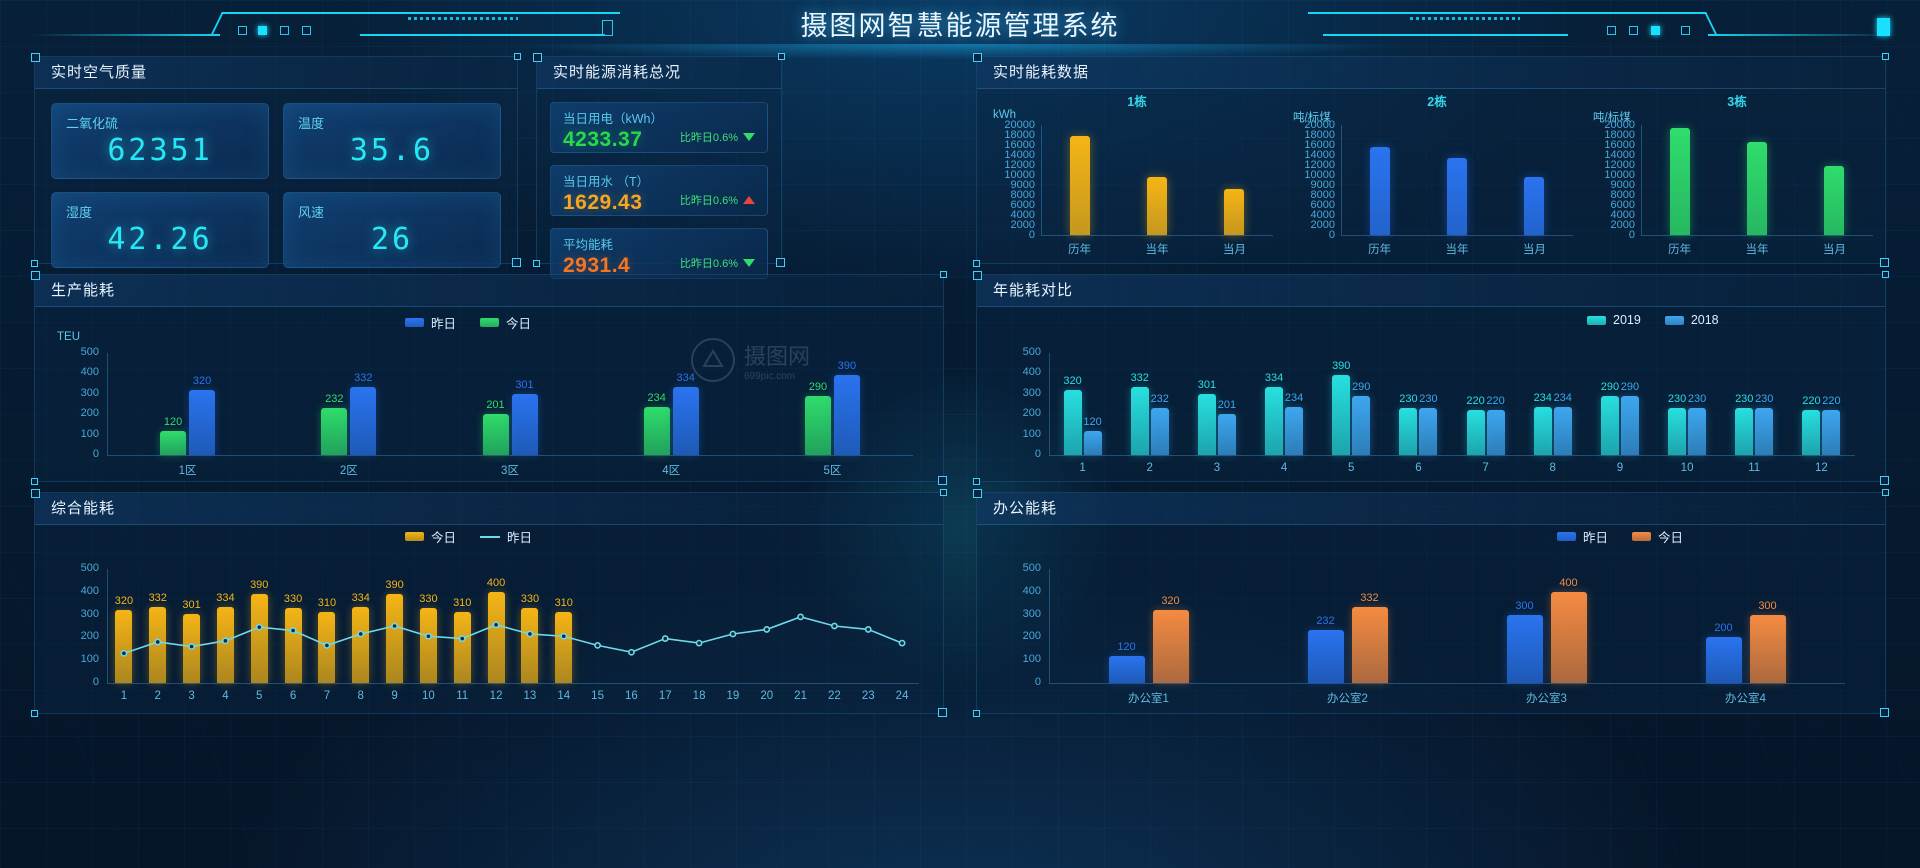  I want to click on chart-legend: 今日 昨日, so click(468, 536).